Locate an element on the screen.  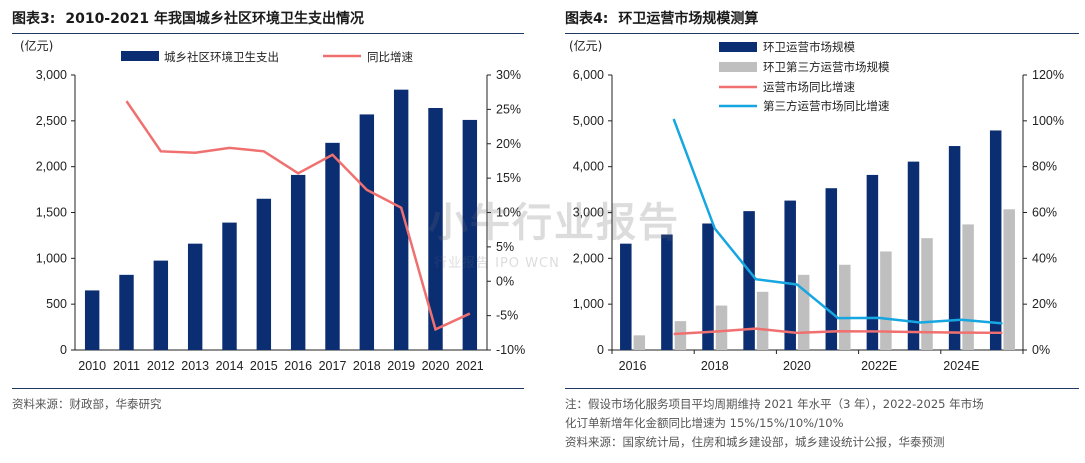
legend-swatch-spending is located at coordinates (140, 56).